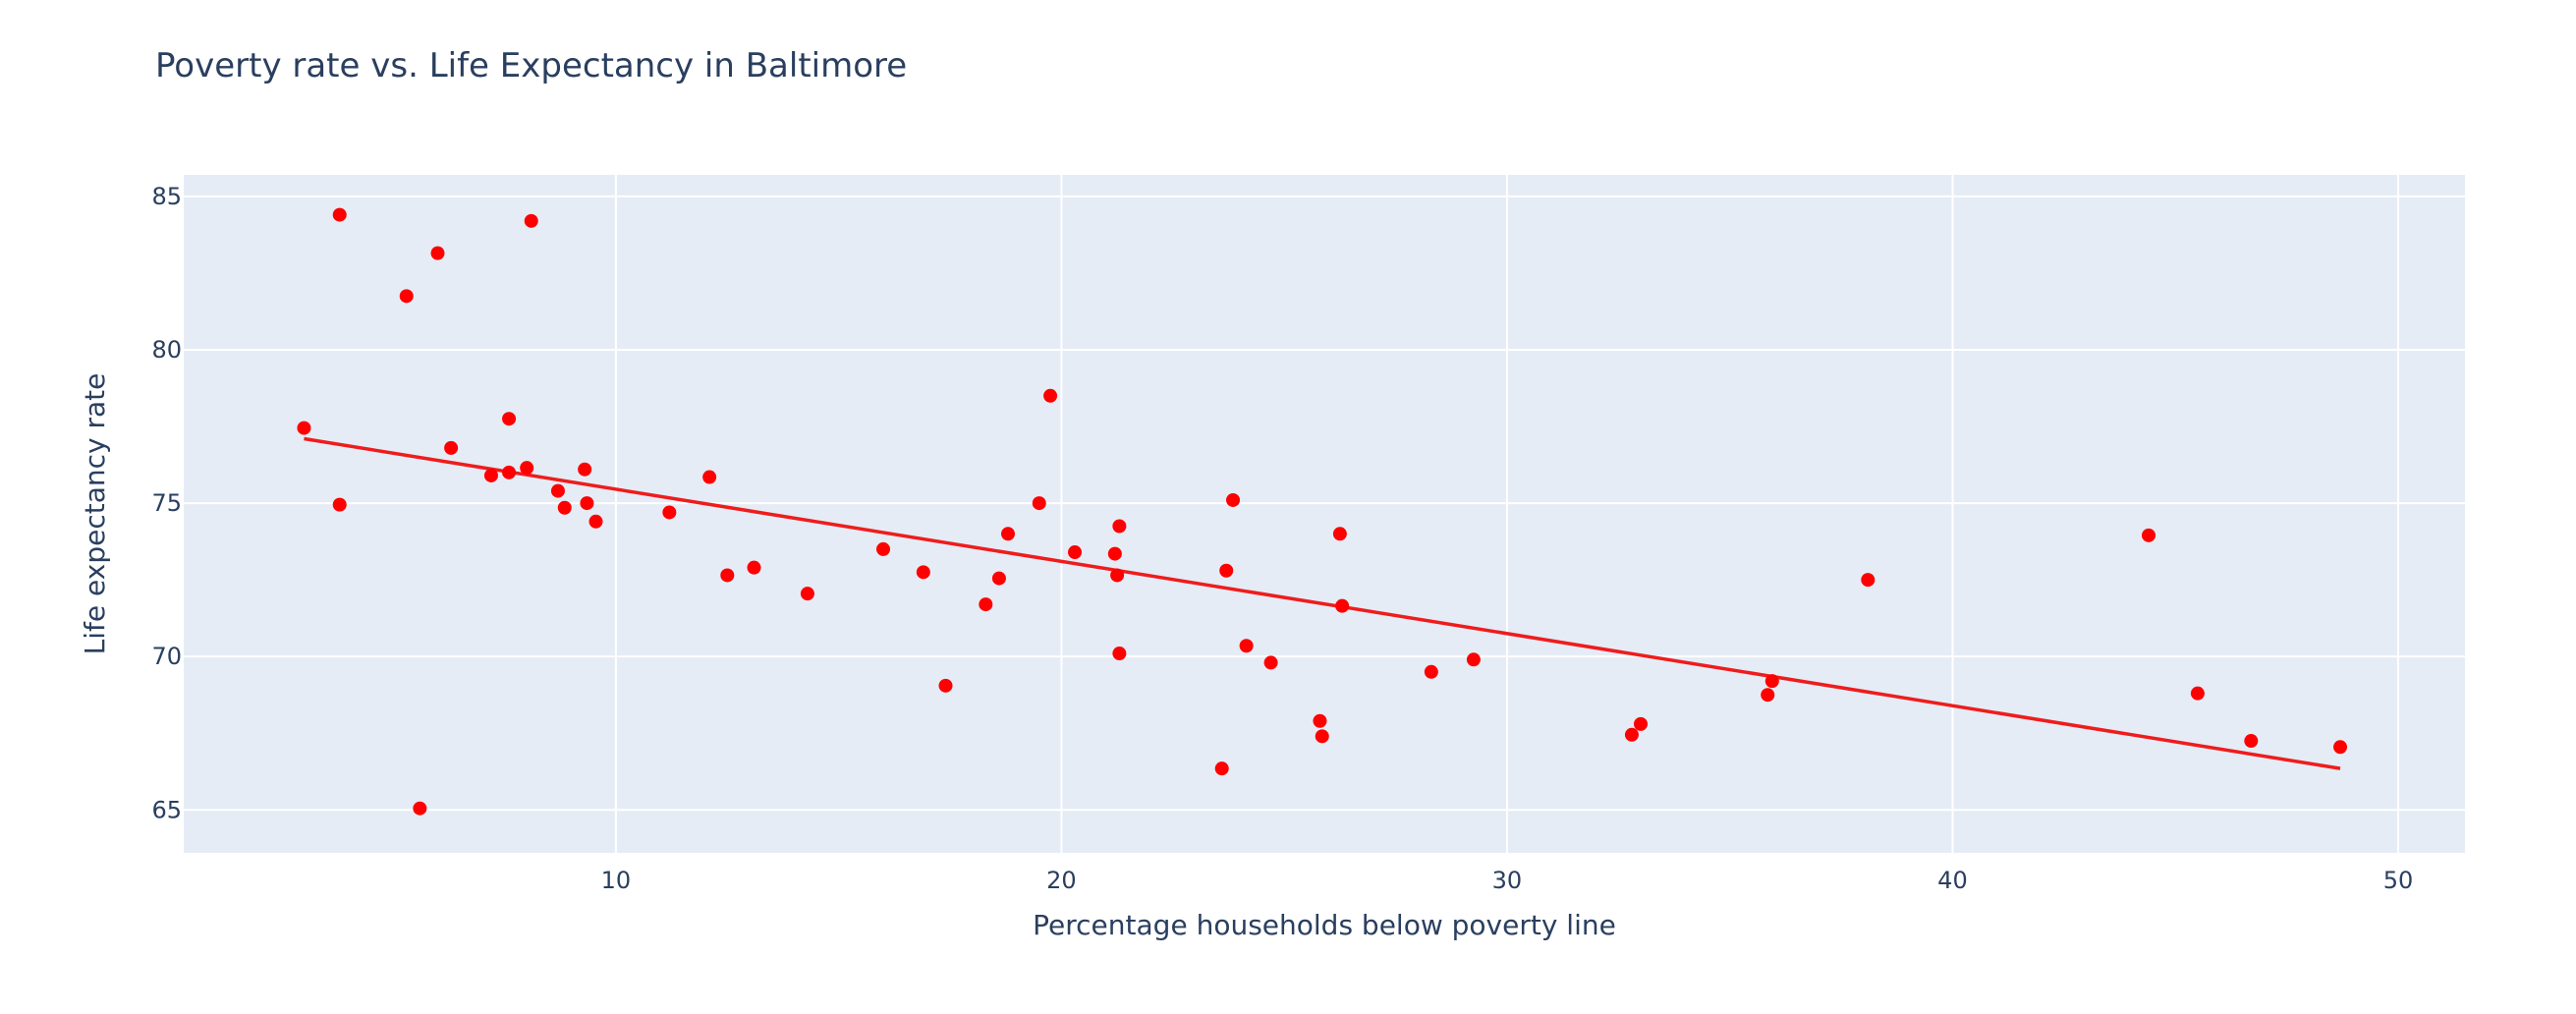  Describe the element at coordinates (1061, 881) in the screenshot. I see `x-tick-label: 20` at that location.